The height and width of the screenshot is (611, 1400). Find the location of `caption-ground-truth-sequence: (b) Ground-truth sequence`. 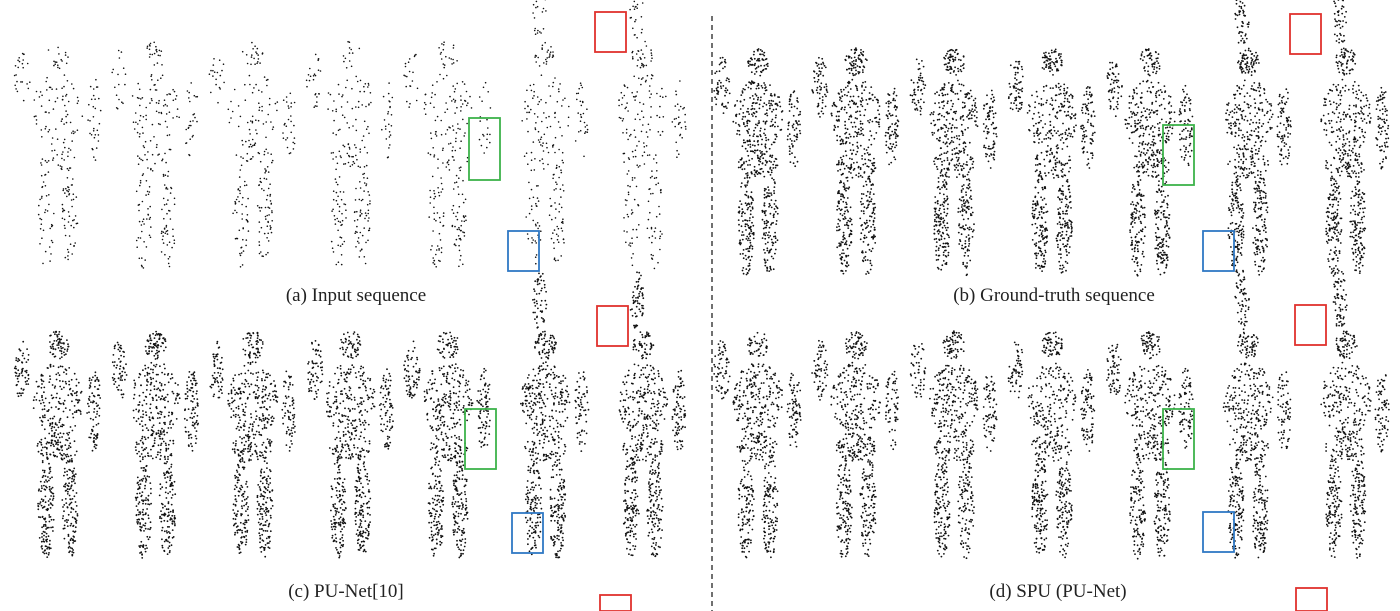

caption-ground-truth-sequence: (b) Ground-truth sequence is located at coordinates (1054, 295).